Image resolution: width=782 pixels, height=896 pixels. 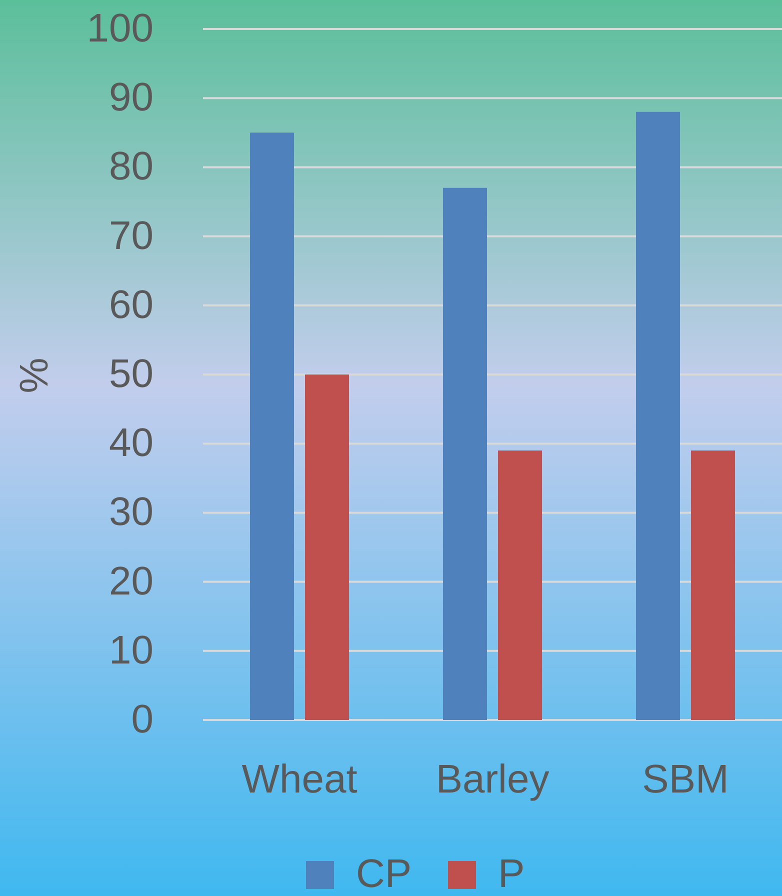 I want to click on y-tick-label: 40, so click(x=131, y=443).